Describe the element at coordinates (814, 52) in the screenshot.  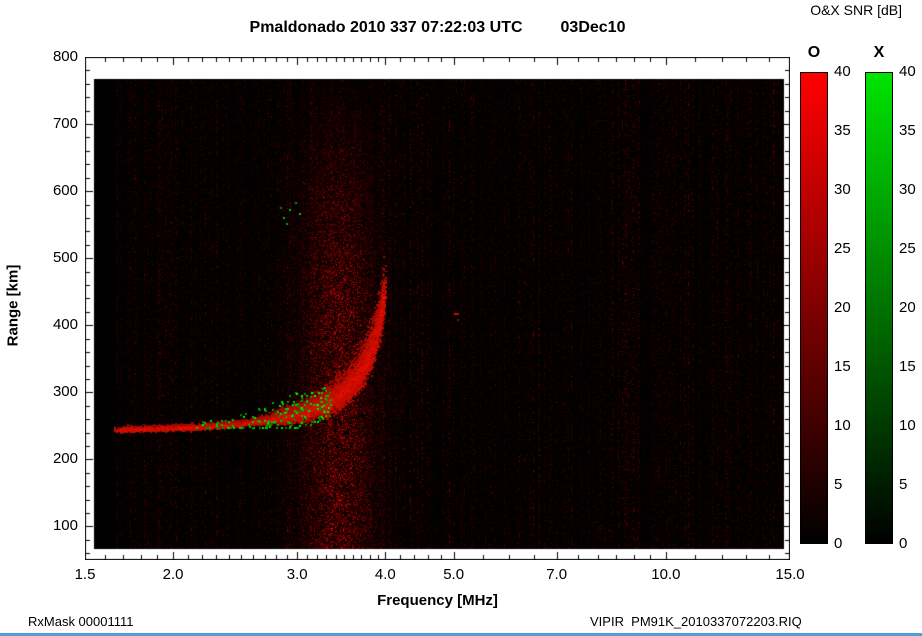
I see `o-mode-label: O` at that location.